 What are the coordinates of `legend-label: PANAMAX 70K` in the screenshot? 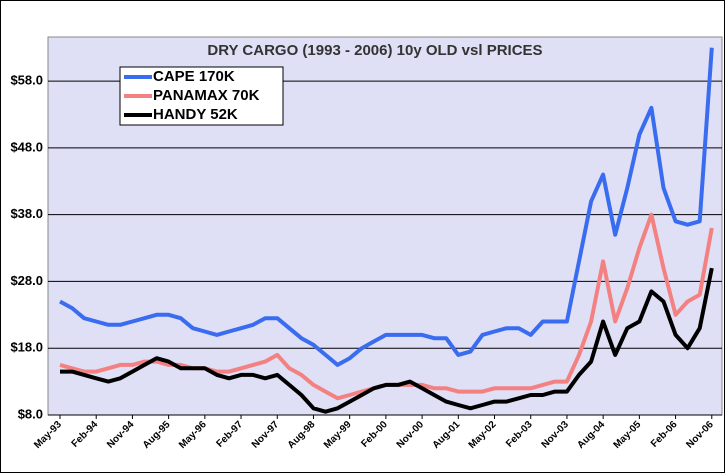 It's located at (206, 95).